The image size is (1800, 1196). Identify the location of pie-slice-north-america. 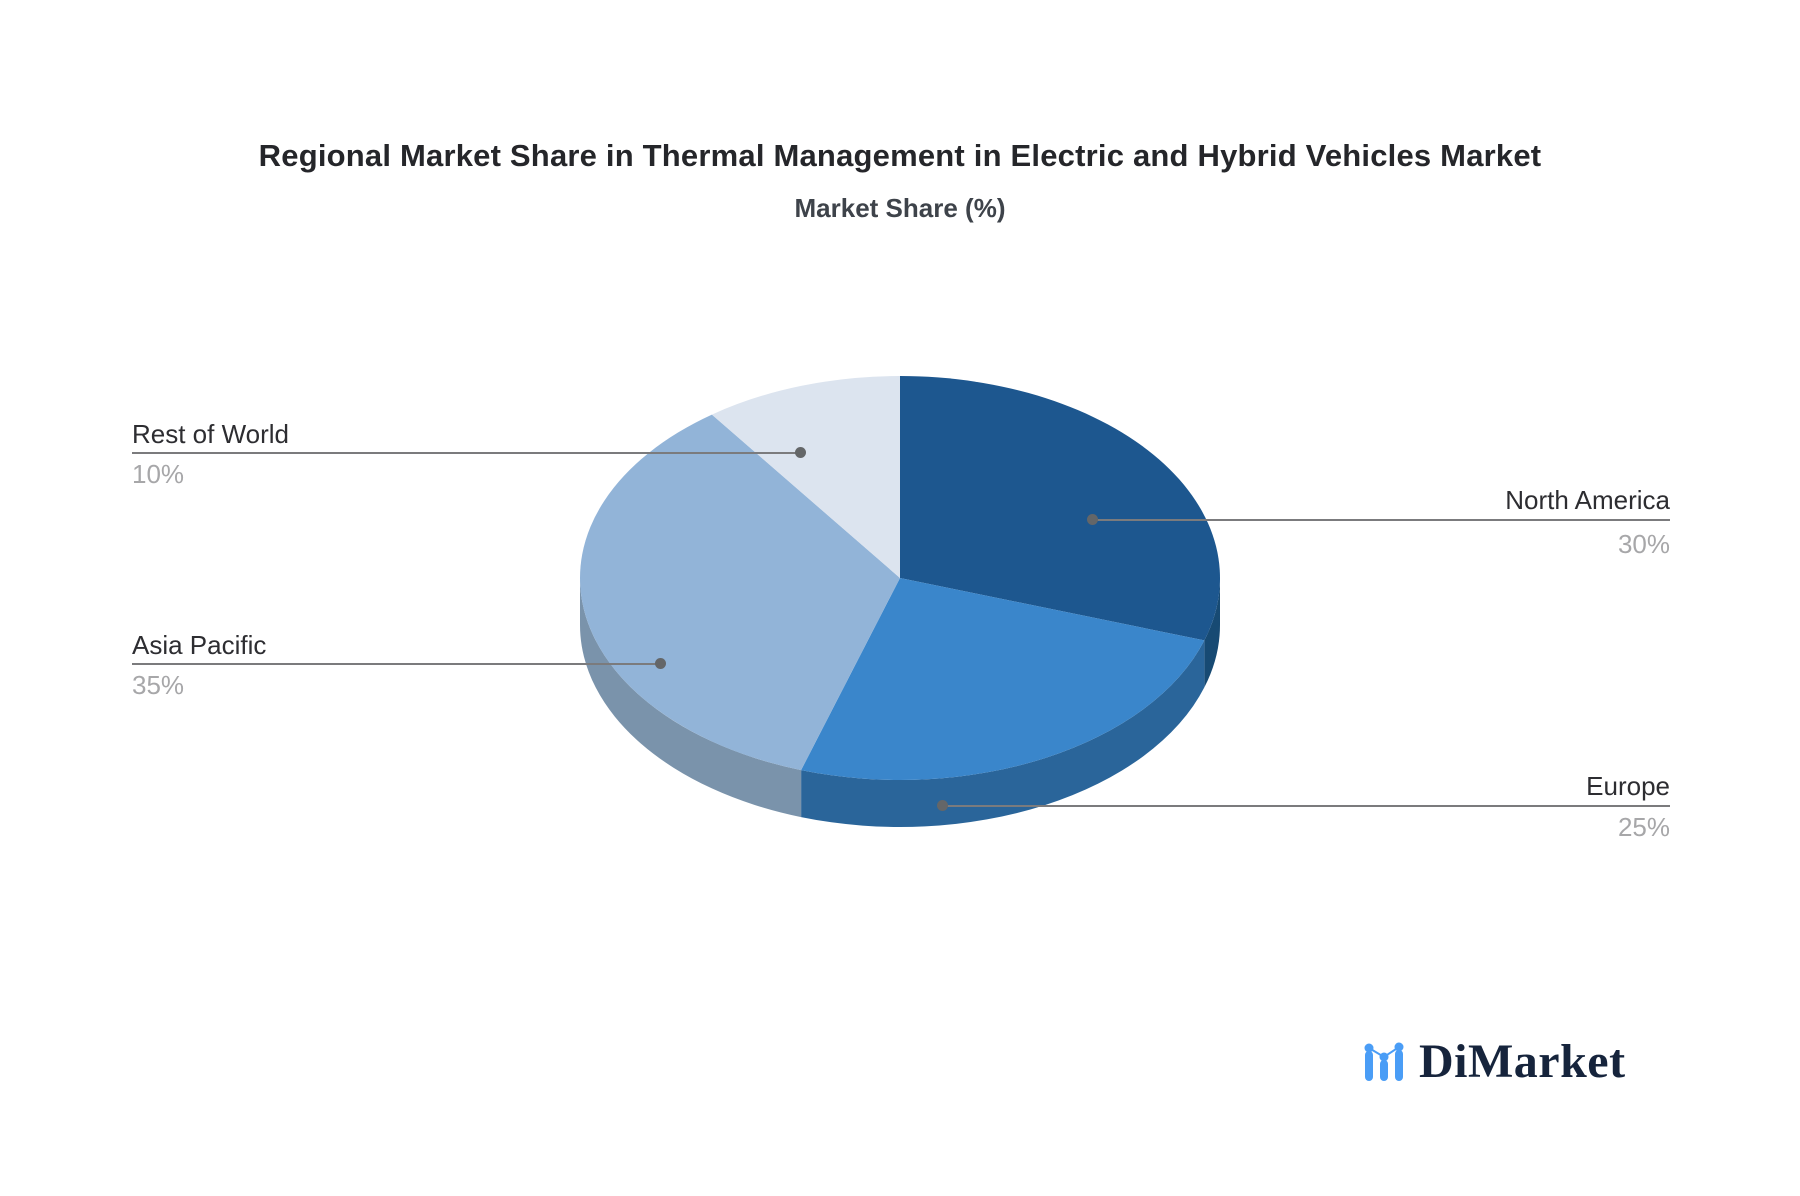
(1060, 508).